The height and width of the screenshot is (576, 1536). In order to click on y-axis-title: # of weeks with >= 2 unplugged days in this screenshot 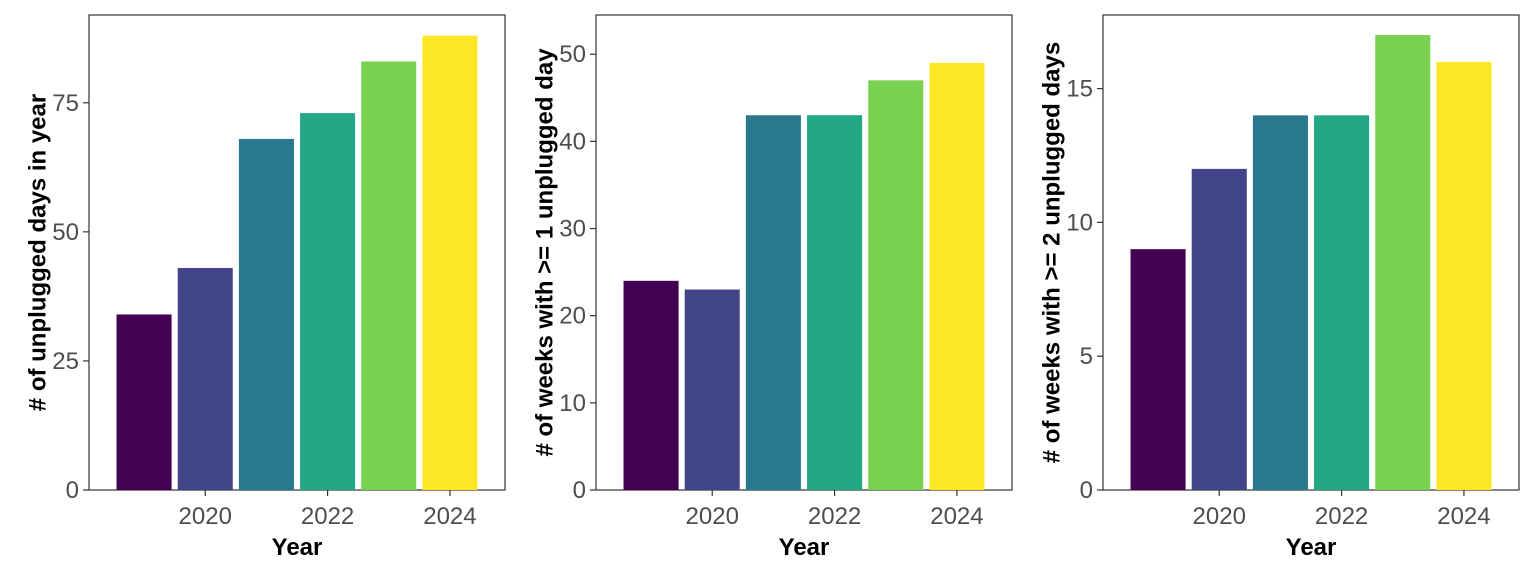, I will do `click(1051, 252)`.